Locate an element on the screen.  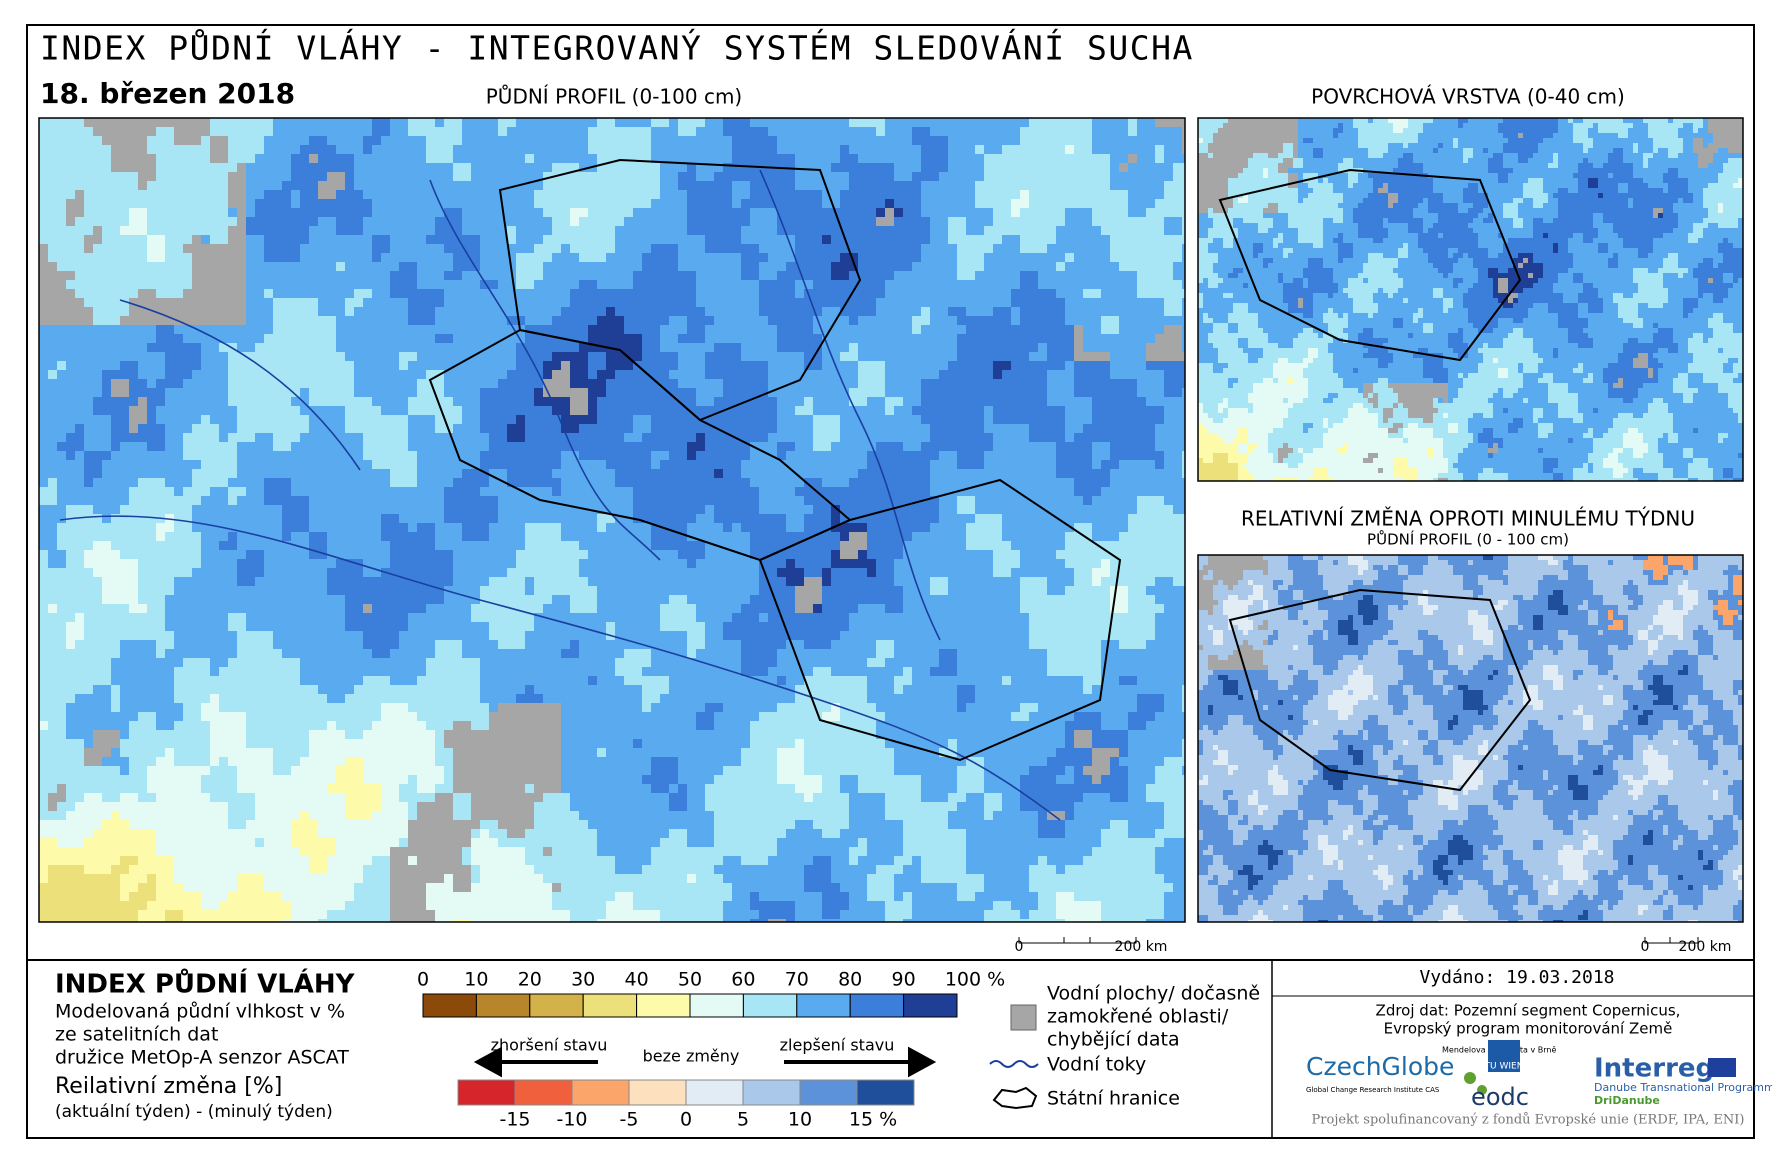
legend-text: ze satelitních dat is located at coordinates (136, 1035).